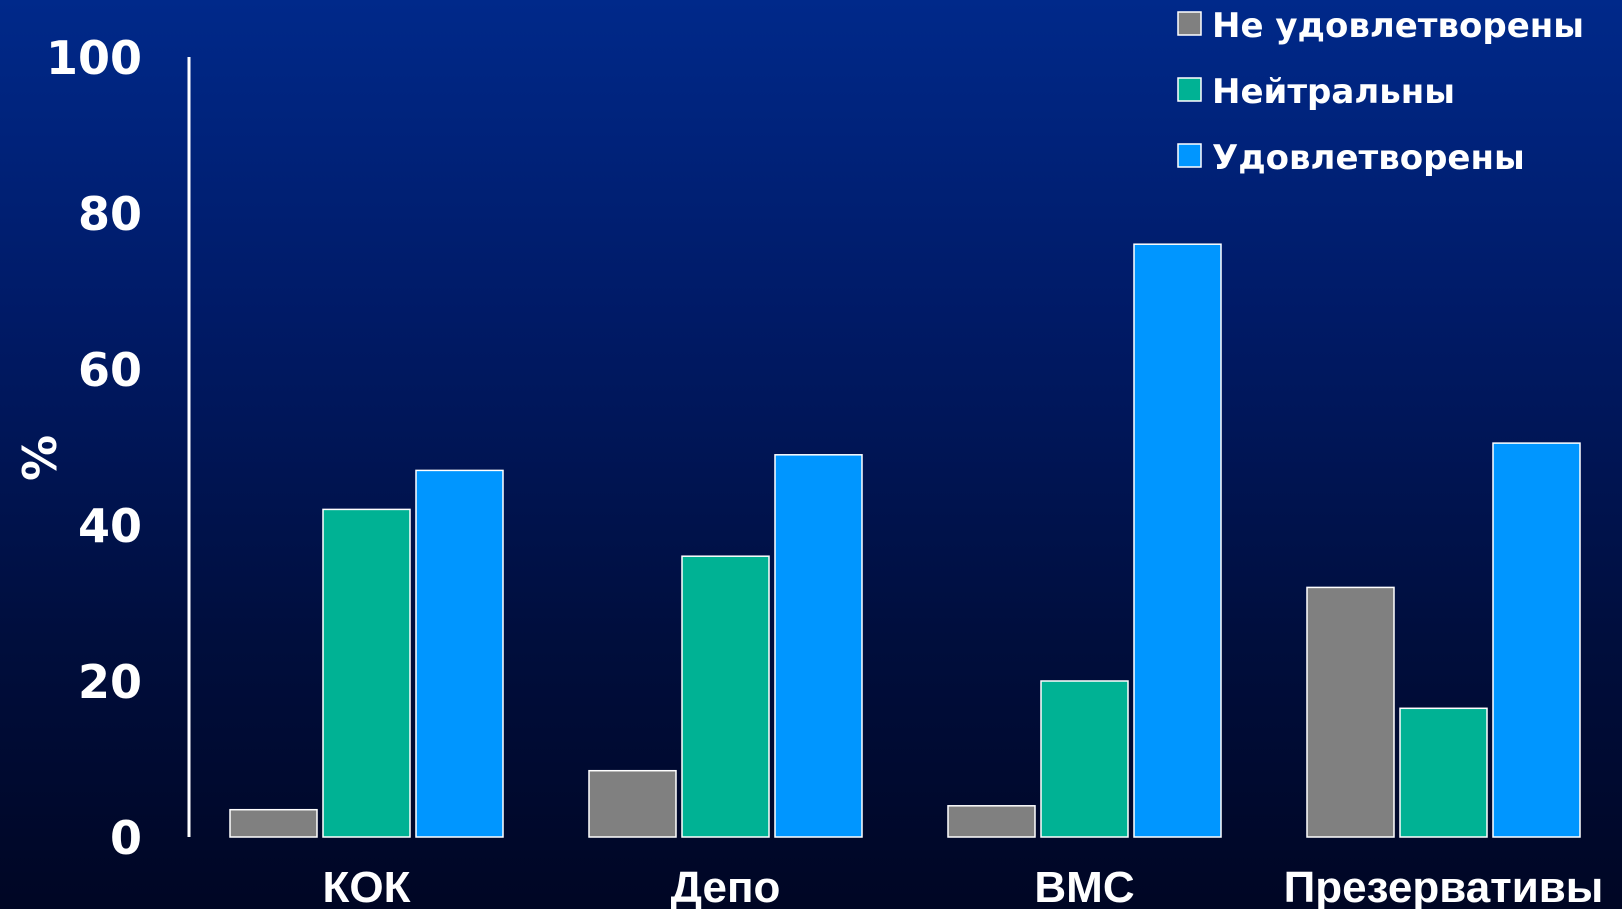 The height and width of the screenshot is (909, 1622). I want to click on y-tick-label: 0, so click(126, 838).